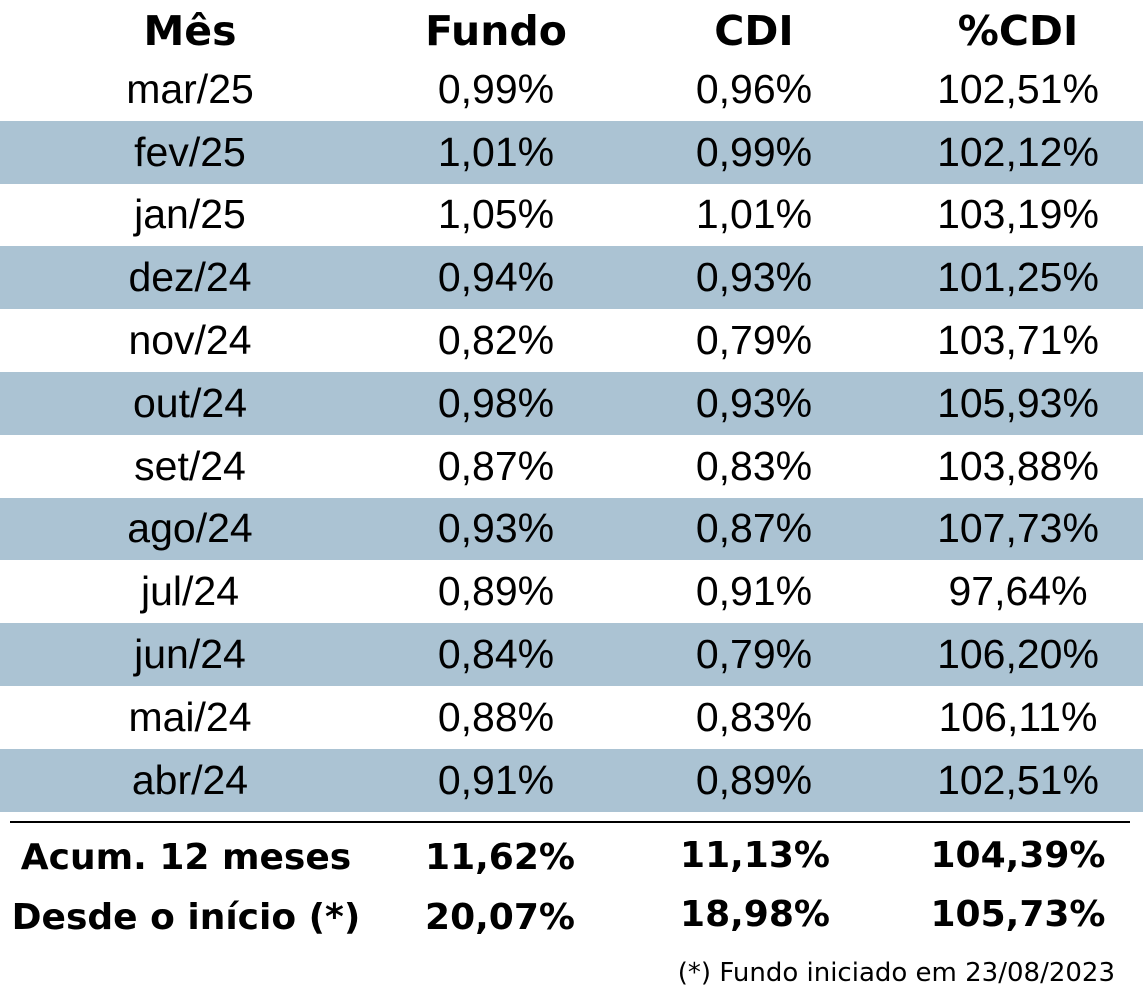 The width and height of the screenshot is (1143, 1003). What do you see at coordinates (190, 402) in the screenshot?
I see `month-cell: out/24` at bounding box center [190, 402].